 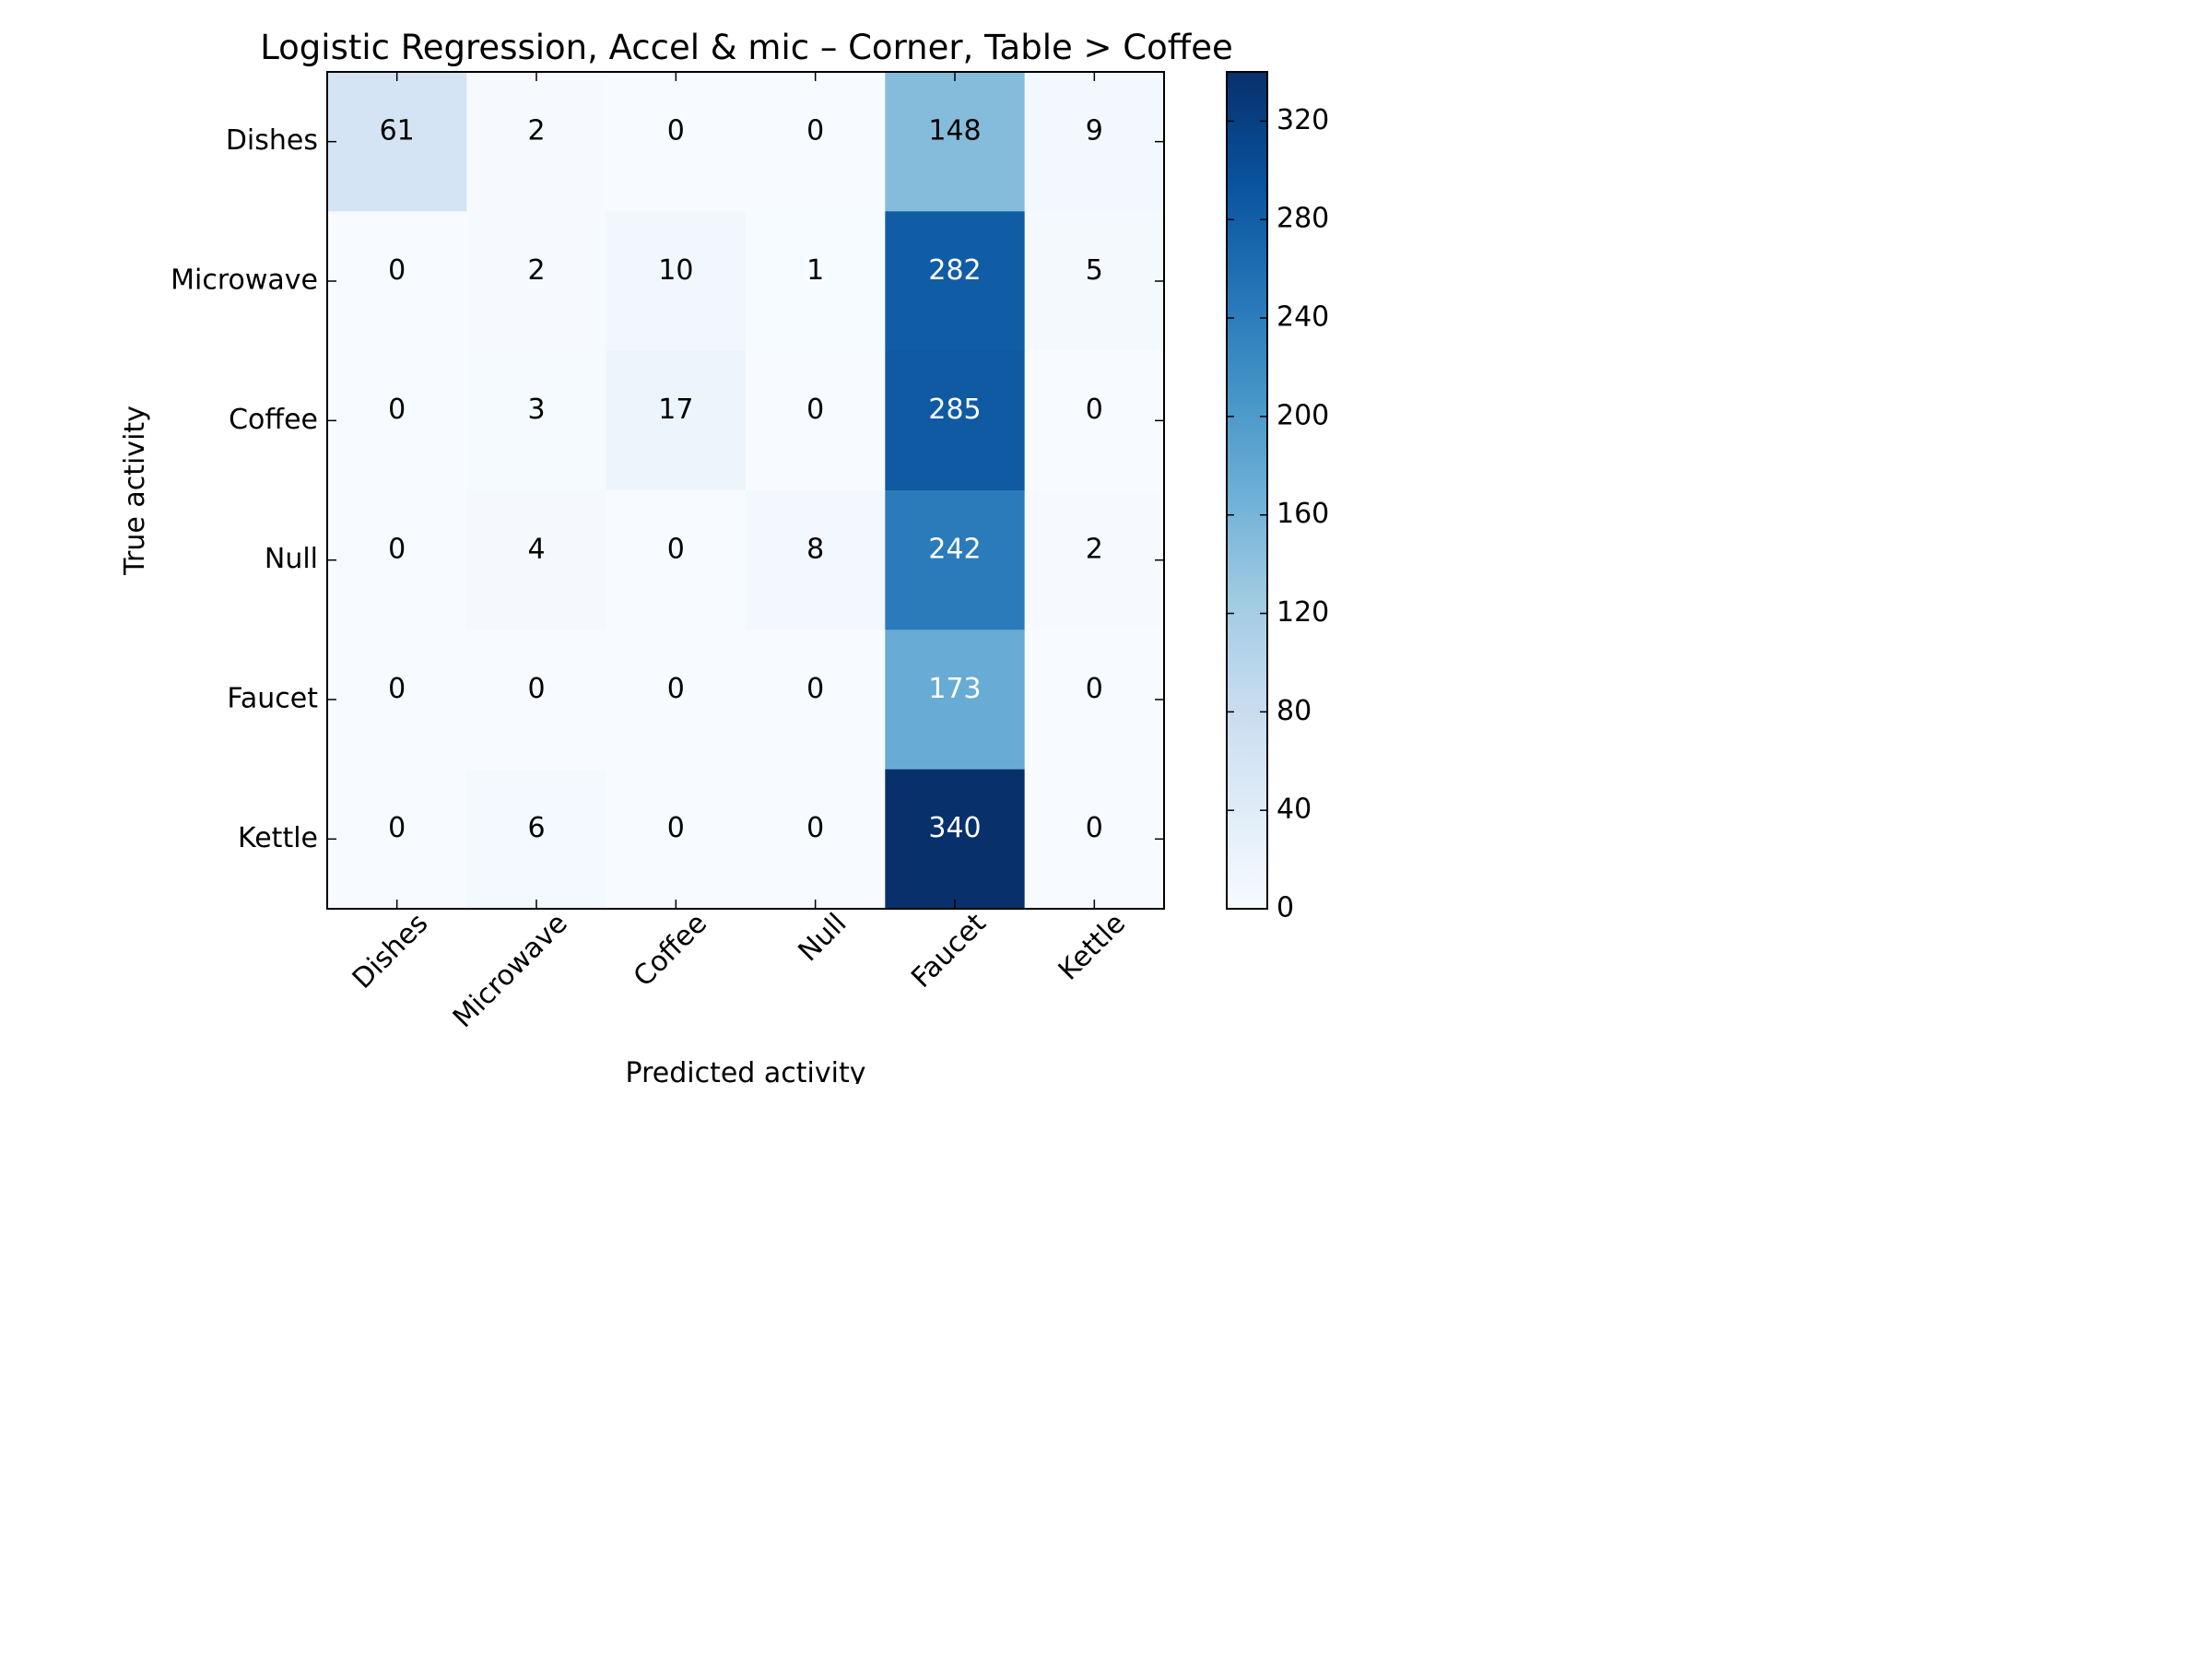 What do you see at coordinates (1303, 219) in the screenshot?
I see `colorbar-tick-label: 280` at bounding box center [1303, 219].